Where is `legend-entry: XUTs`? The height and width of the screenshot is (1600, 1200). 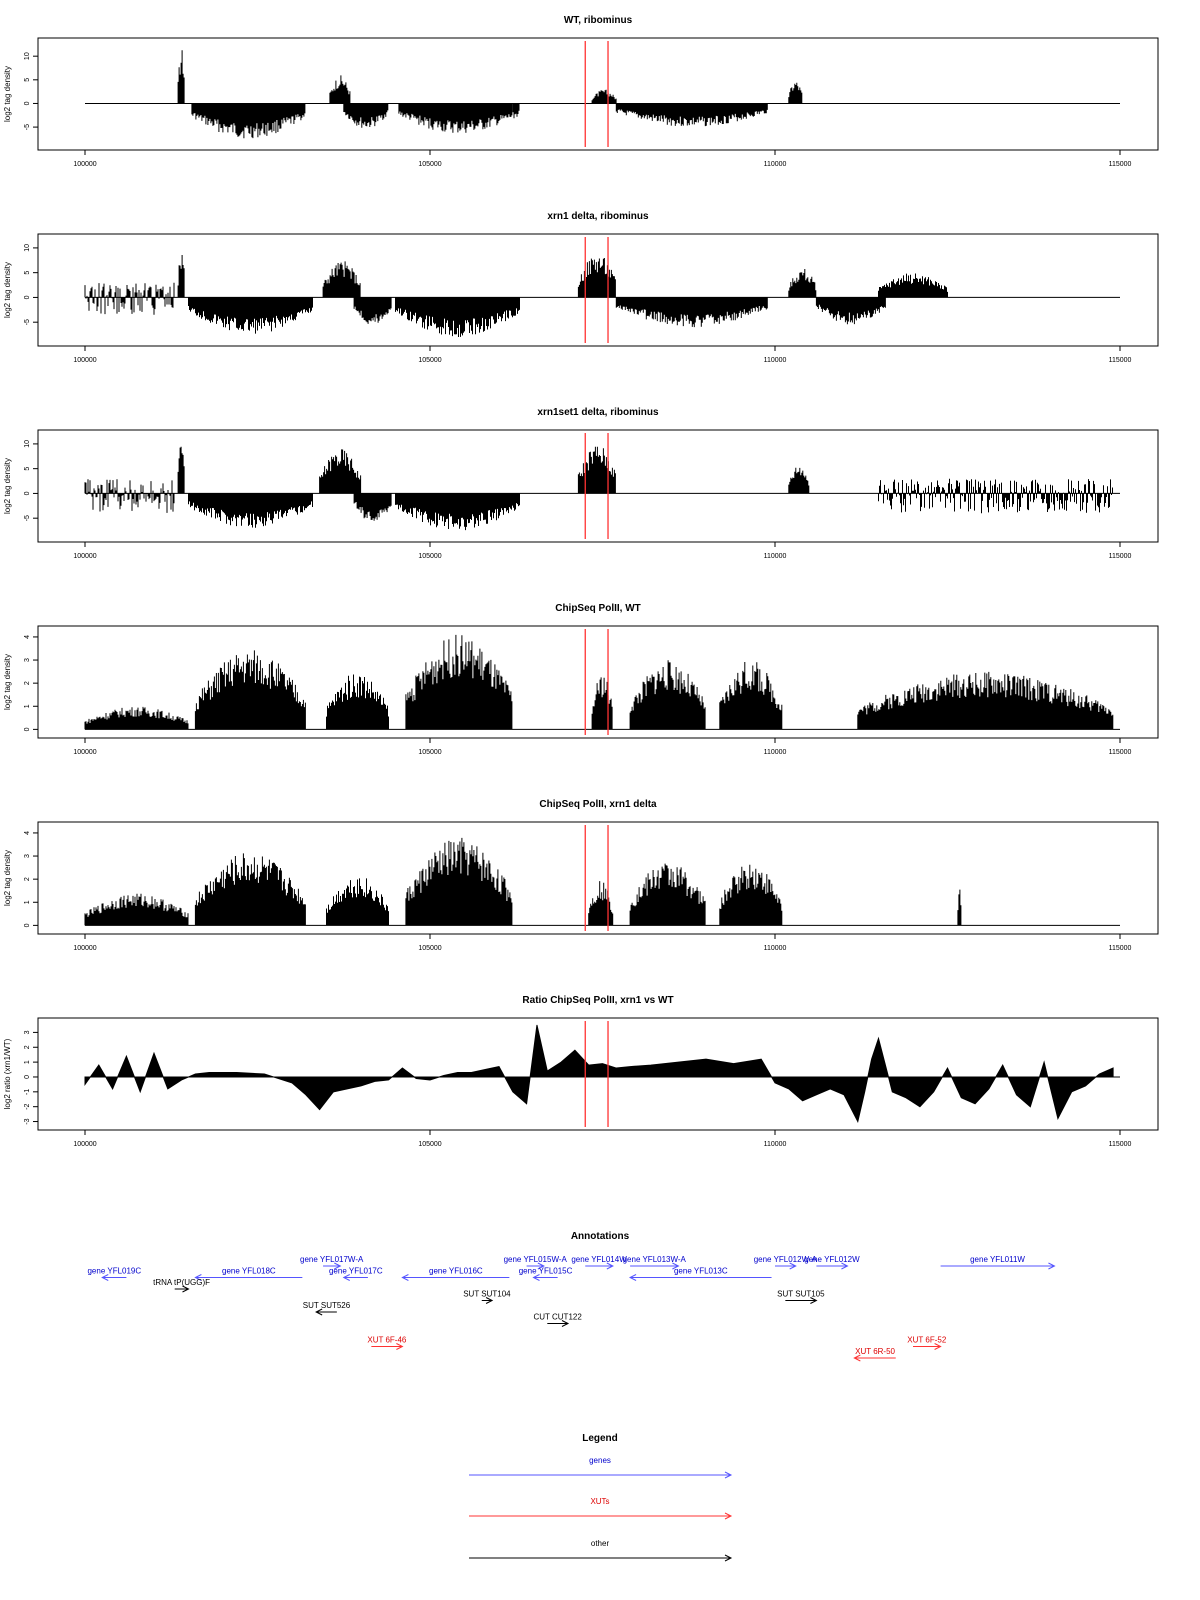
legend-entry: XUTs is located at coordinates (601, 1508).